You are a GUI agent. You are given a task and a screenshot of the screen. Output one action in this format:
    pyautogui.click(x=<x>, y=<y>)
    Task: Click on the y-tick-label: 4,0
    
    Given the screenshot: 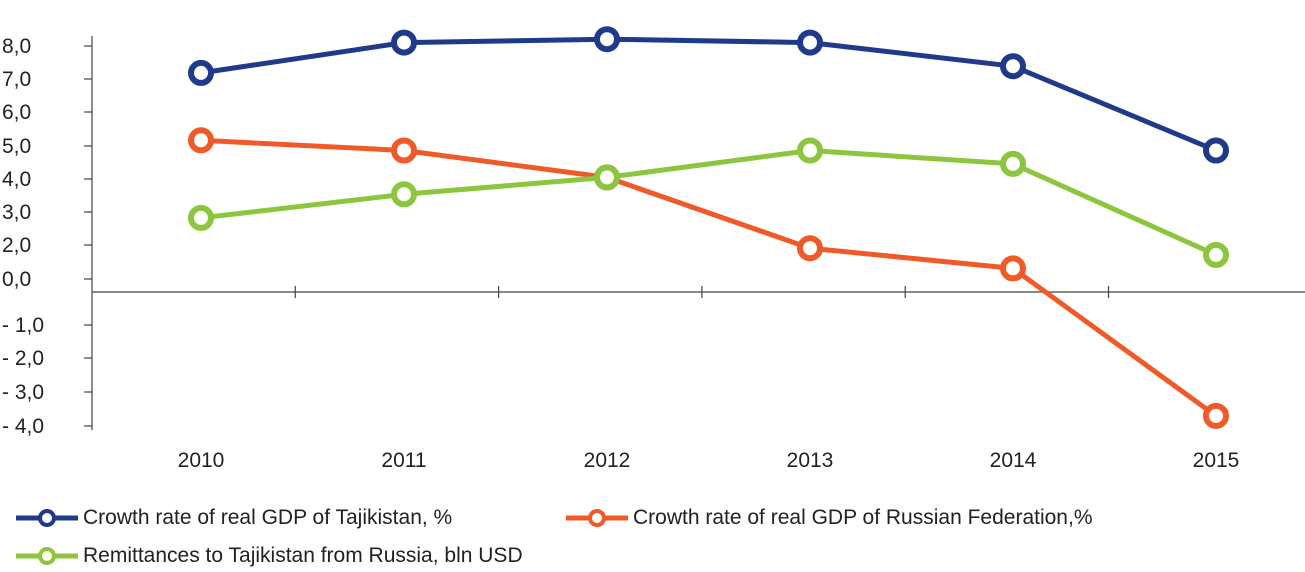 What is the action you would take?
    pyautogui.click(x=16, y=179)
    